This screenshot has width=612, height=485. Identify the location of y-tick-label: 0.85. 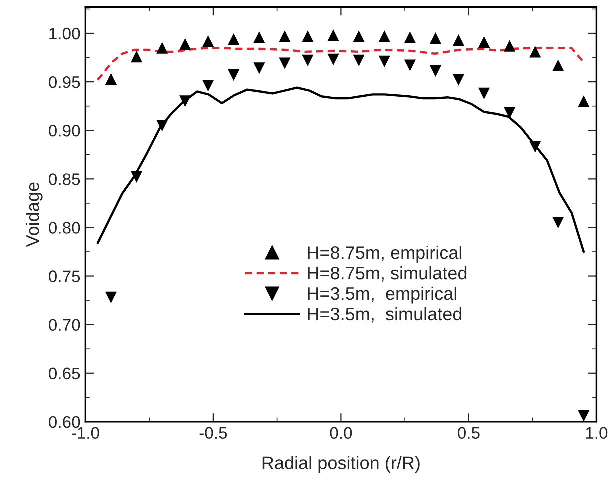
(64, 180).